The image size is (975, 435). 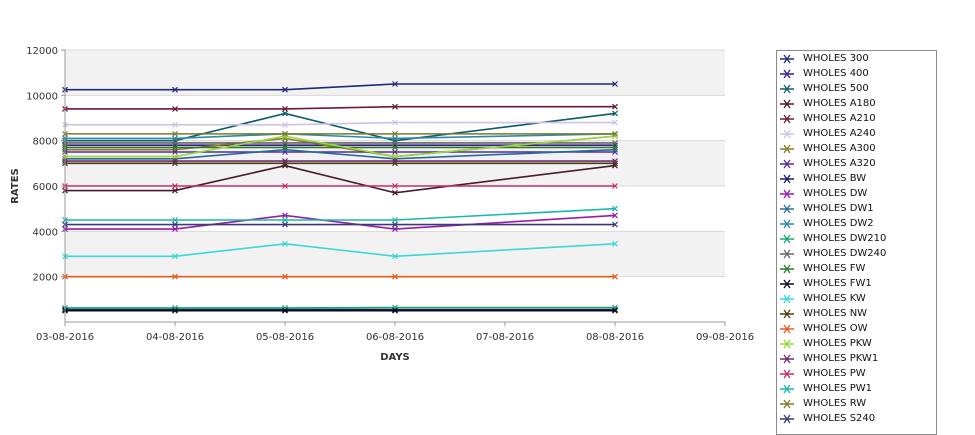 I want to click on legend-item: WHOLES A180, so click(x=856, y=103).